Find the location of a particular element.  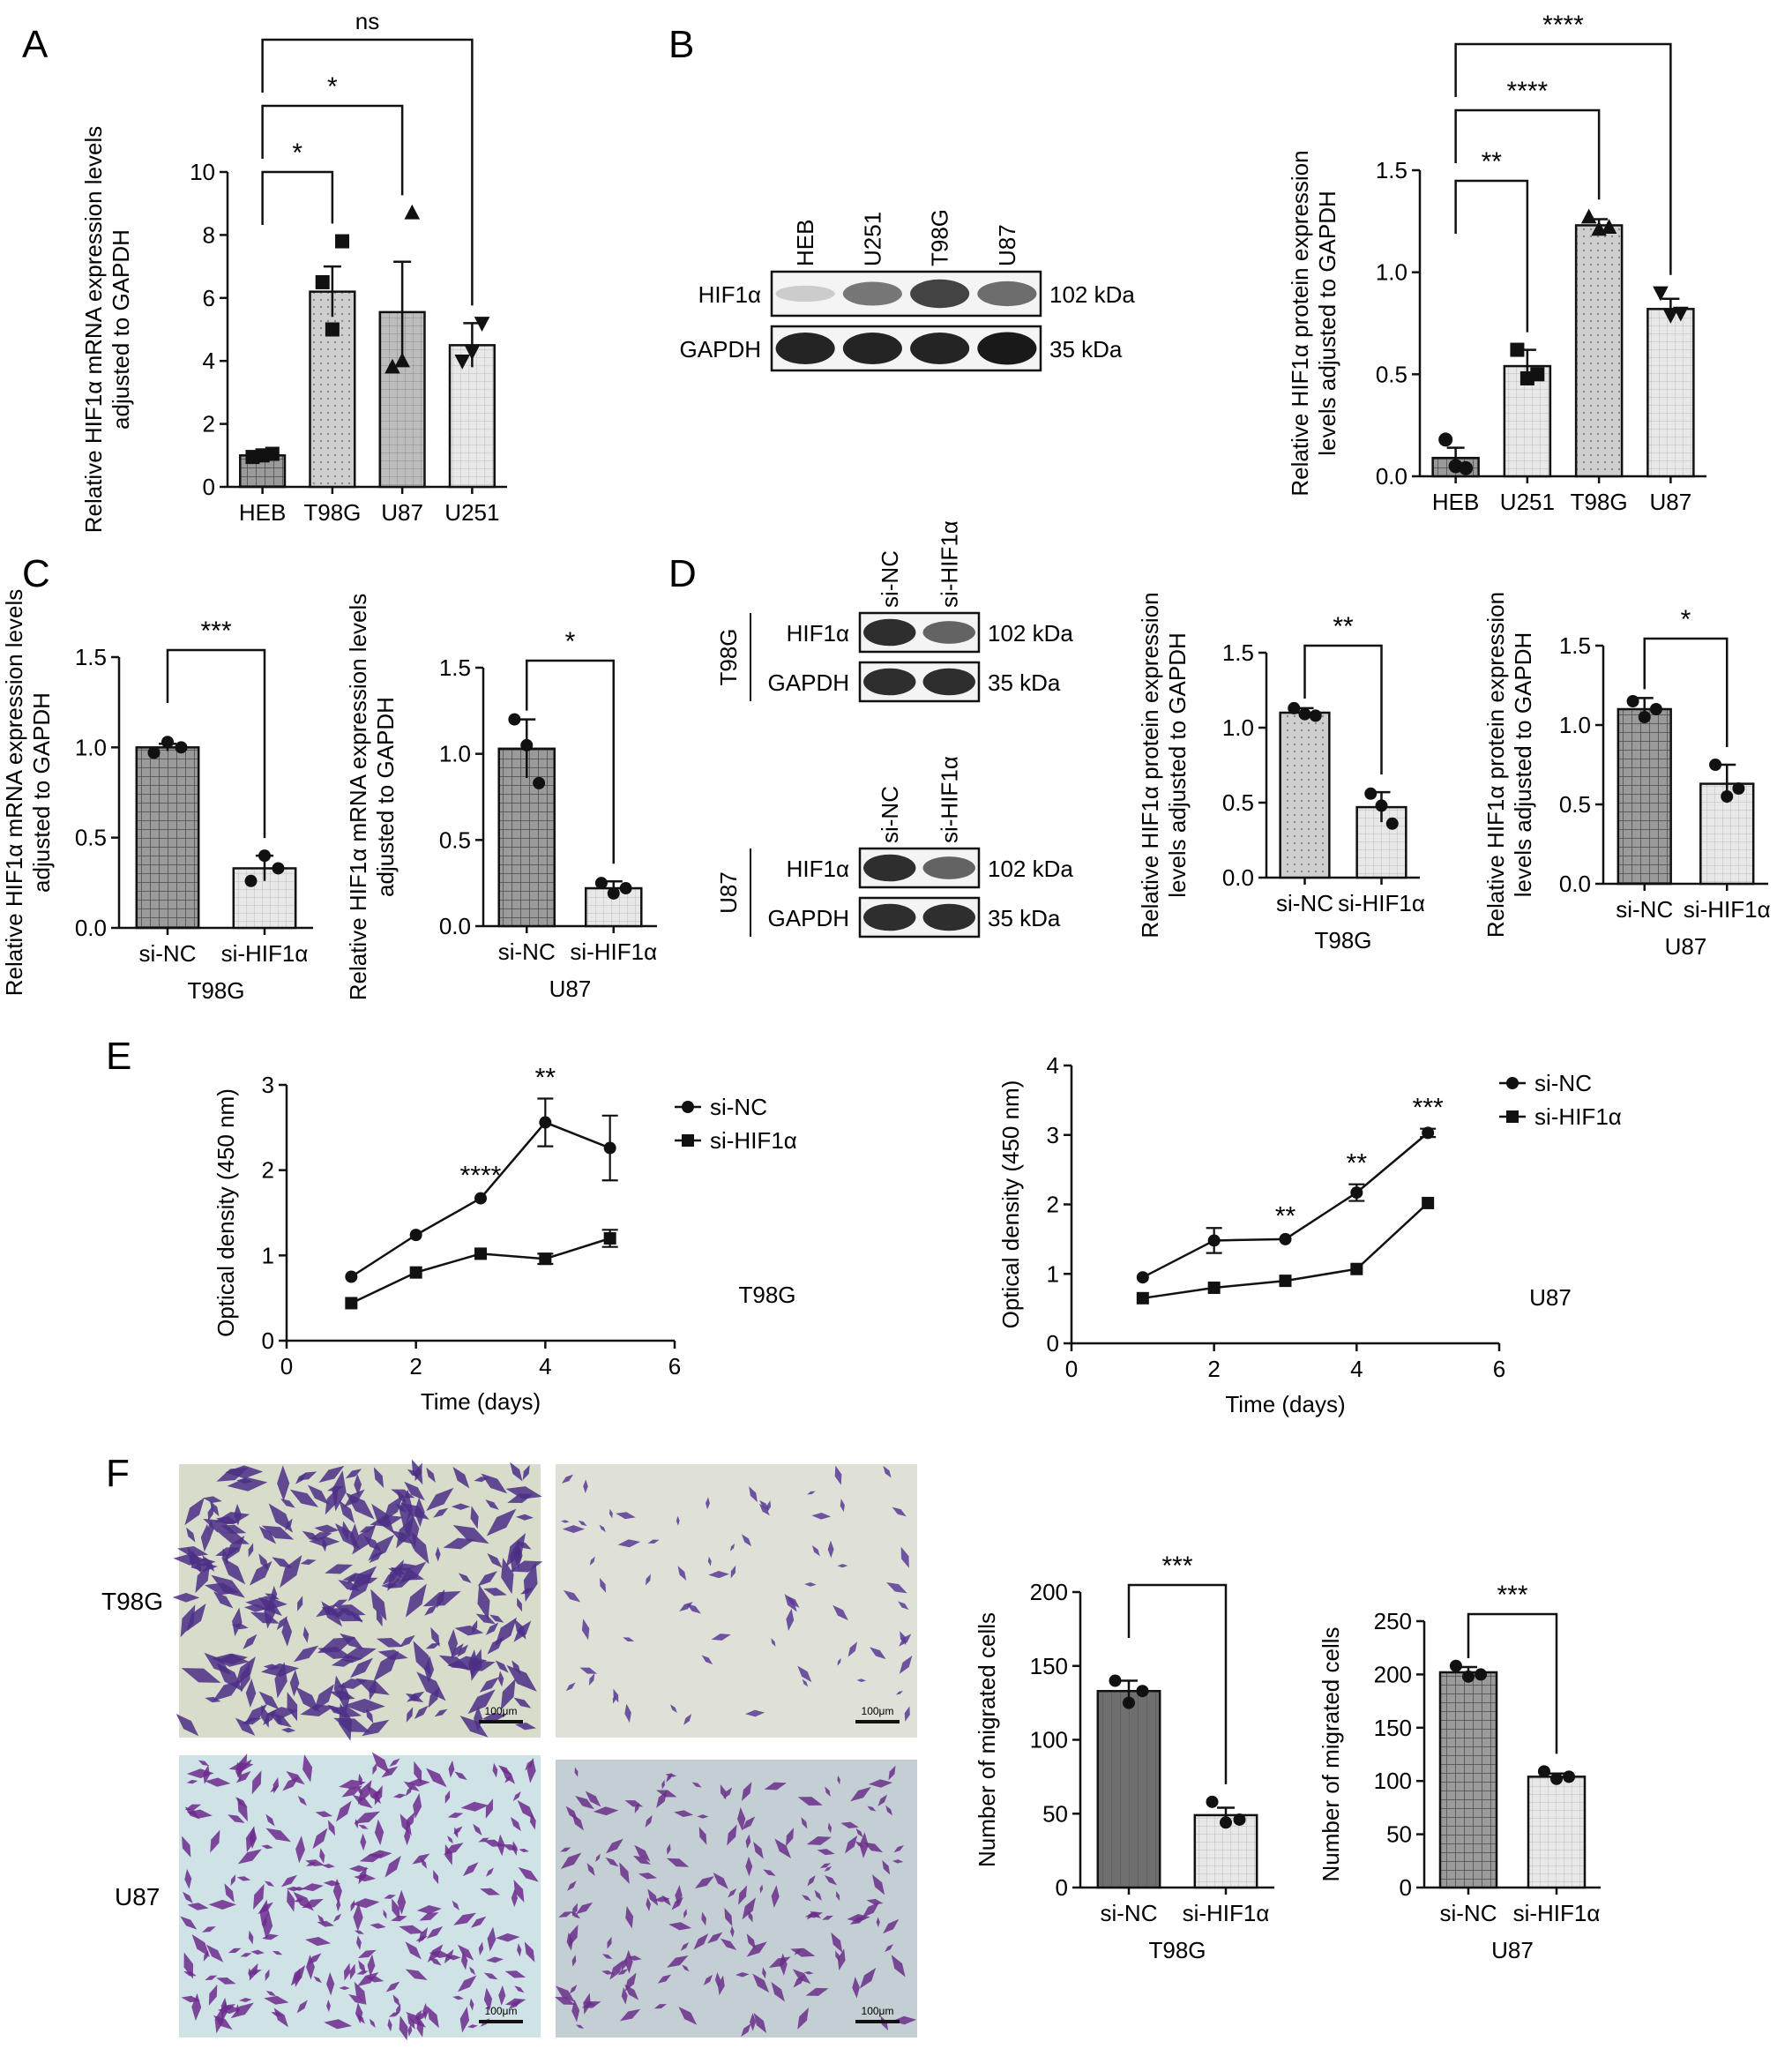

lane-label: si-HIF1α is located at coordinates (949, 799).